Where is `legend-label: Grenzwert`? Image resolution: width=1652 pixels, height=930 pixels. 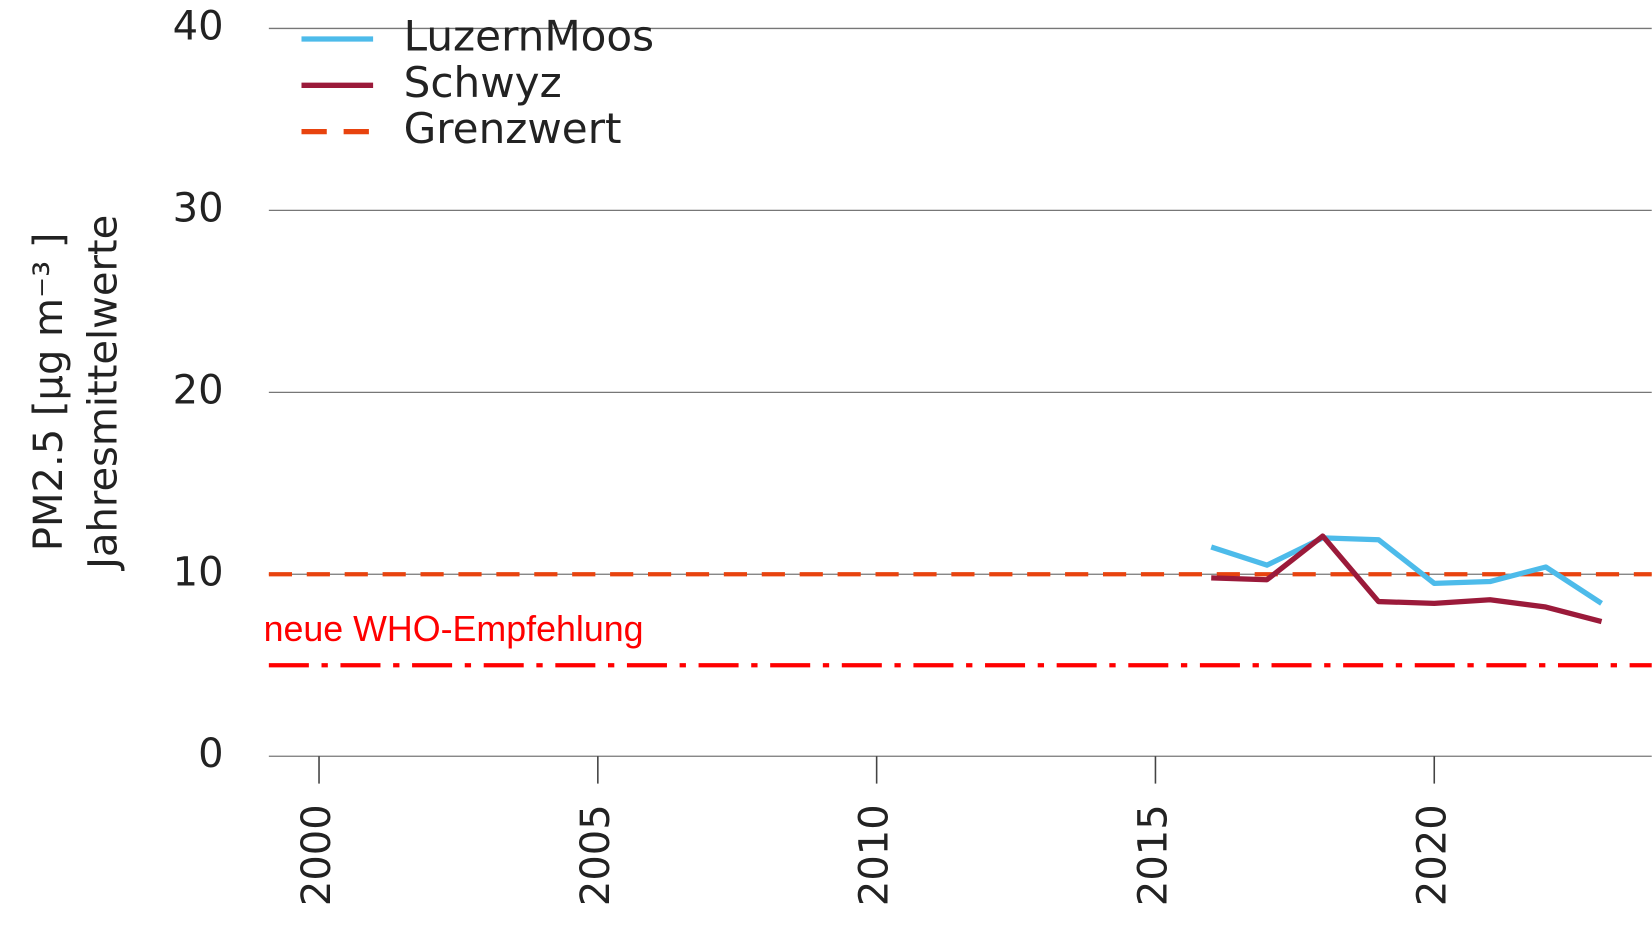
legend-label: Grenzwert is located at coordinates (513, 128).